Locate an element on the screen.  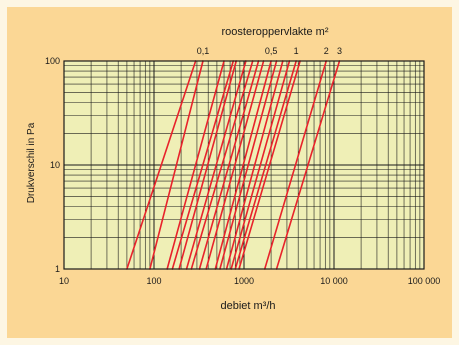
y-tick-labels: 1 10 100 is located at coordinates (52, 165).